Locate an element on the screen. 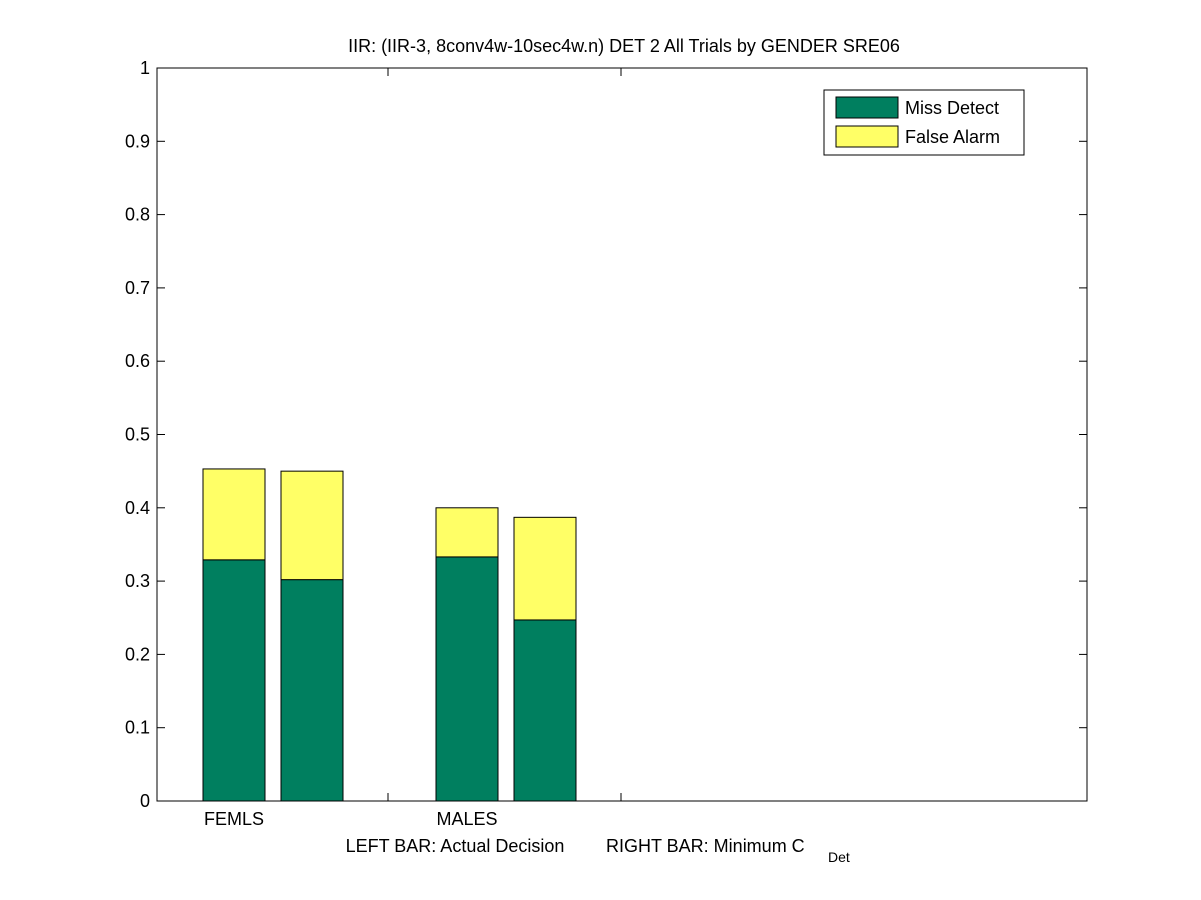 The height and width of the screenshot is (900, 1201). miss-detect-bar-males-actual is located at coordinates (467, 679).